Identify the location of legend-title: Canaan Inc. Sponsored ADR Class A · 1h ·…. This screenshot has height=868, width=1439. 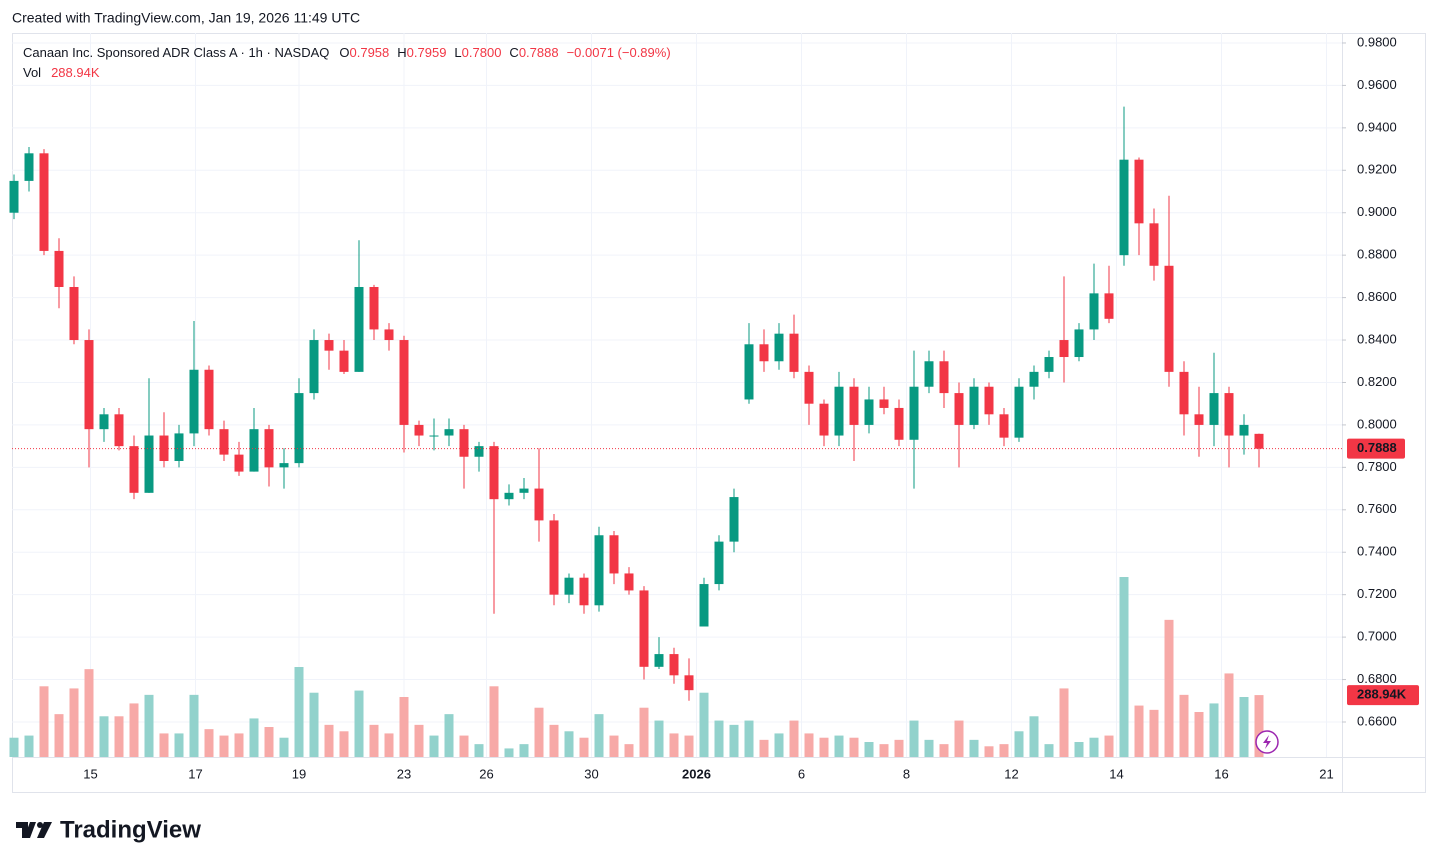
(176, 52).